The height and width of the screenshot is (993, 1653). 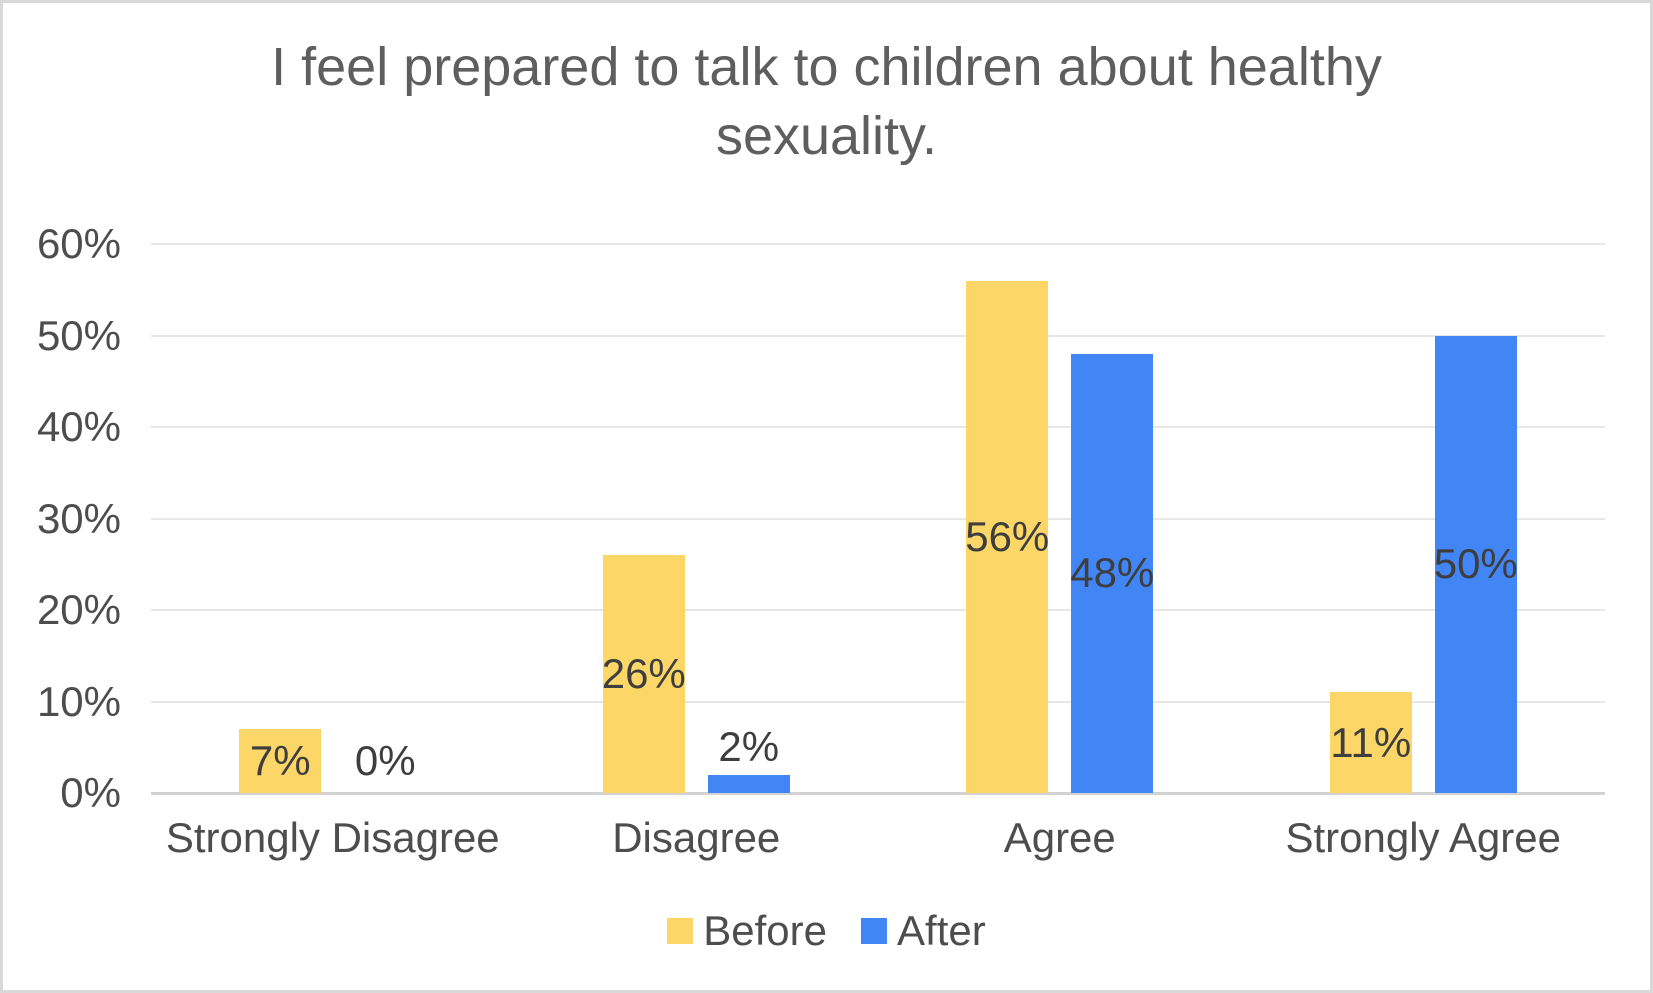 What do you see at coordinates (78, 609) in the screenshot?
I see `y-axis-tick-label-20: 20%` at bounding box center [78, 609].